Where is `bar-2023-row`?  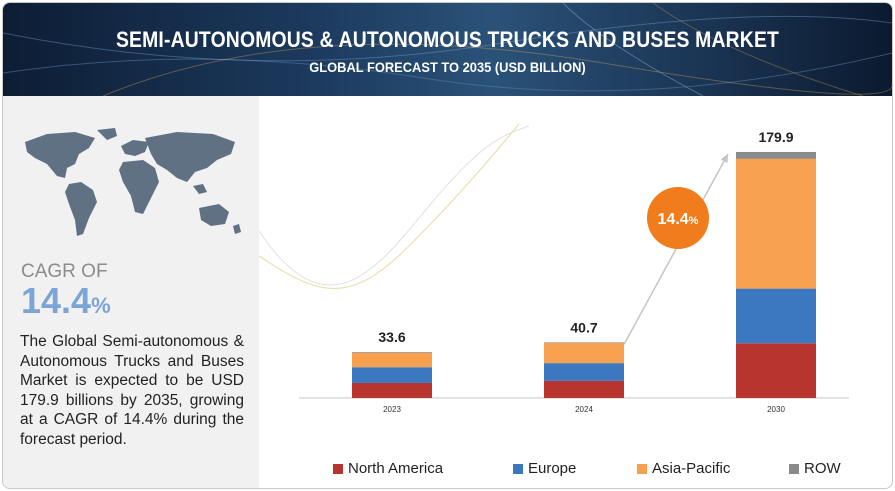
bar-2023-row is located at coordinates (392, 352).